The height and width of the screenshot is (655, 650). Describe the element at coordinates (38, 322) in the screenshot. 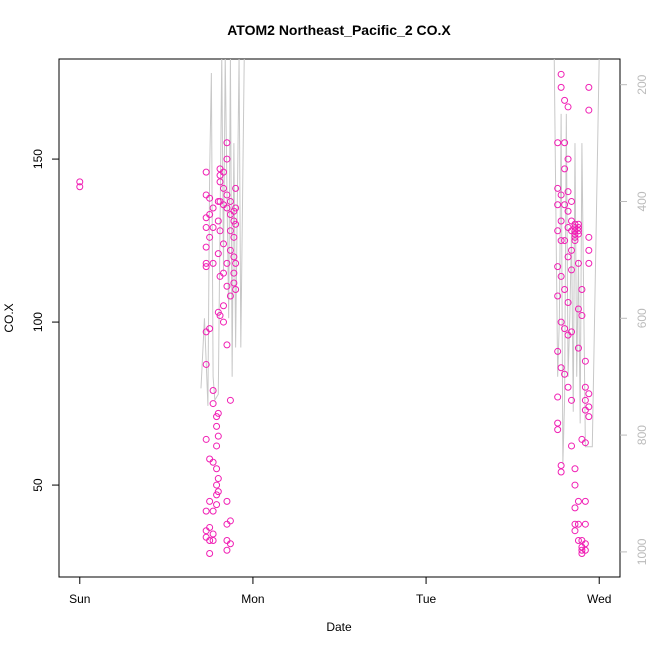

I see `y-tick-label: 100` at that location.